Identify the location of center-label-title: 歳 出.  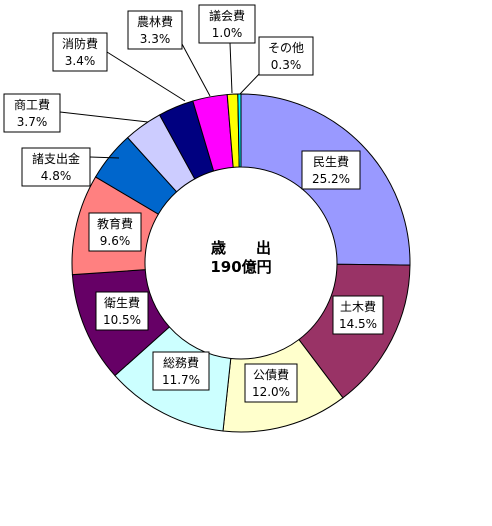
(241, 248).